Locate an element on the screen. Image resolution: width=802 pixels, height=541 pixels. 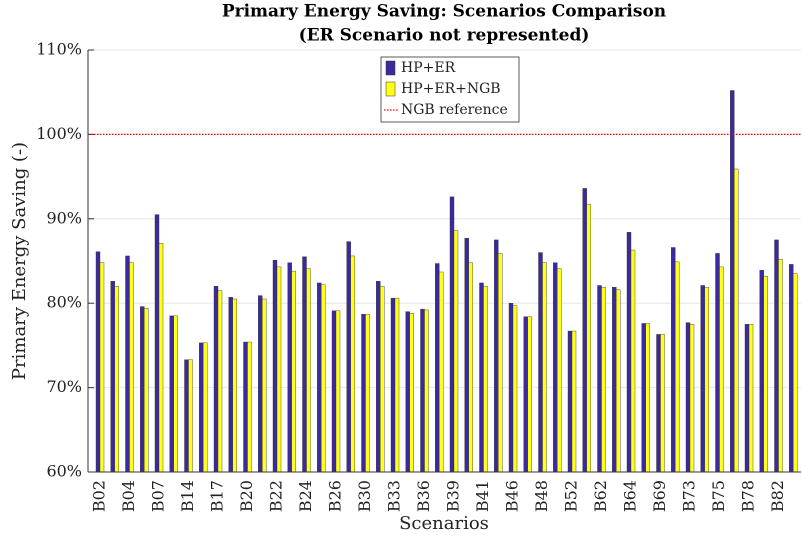
x-tick-label: B36 is located at coordinates (423, 496).